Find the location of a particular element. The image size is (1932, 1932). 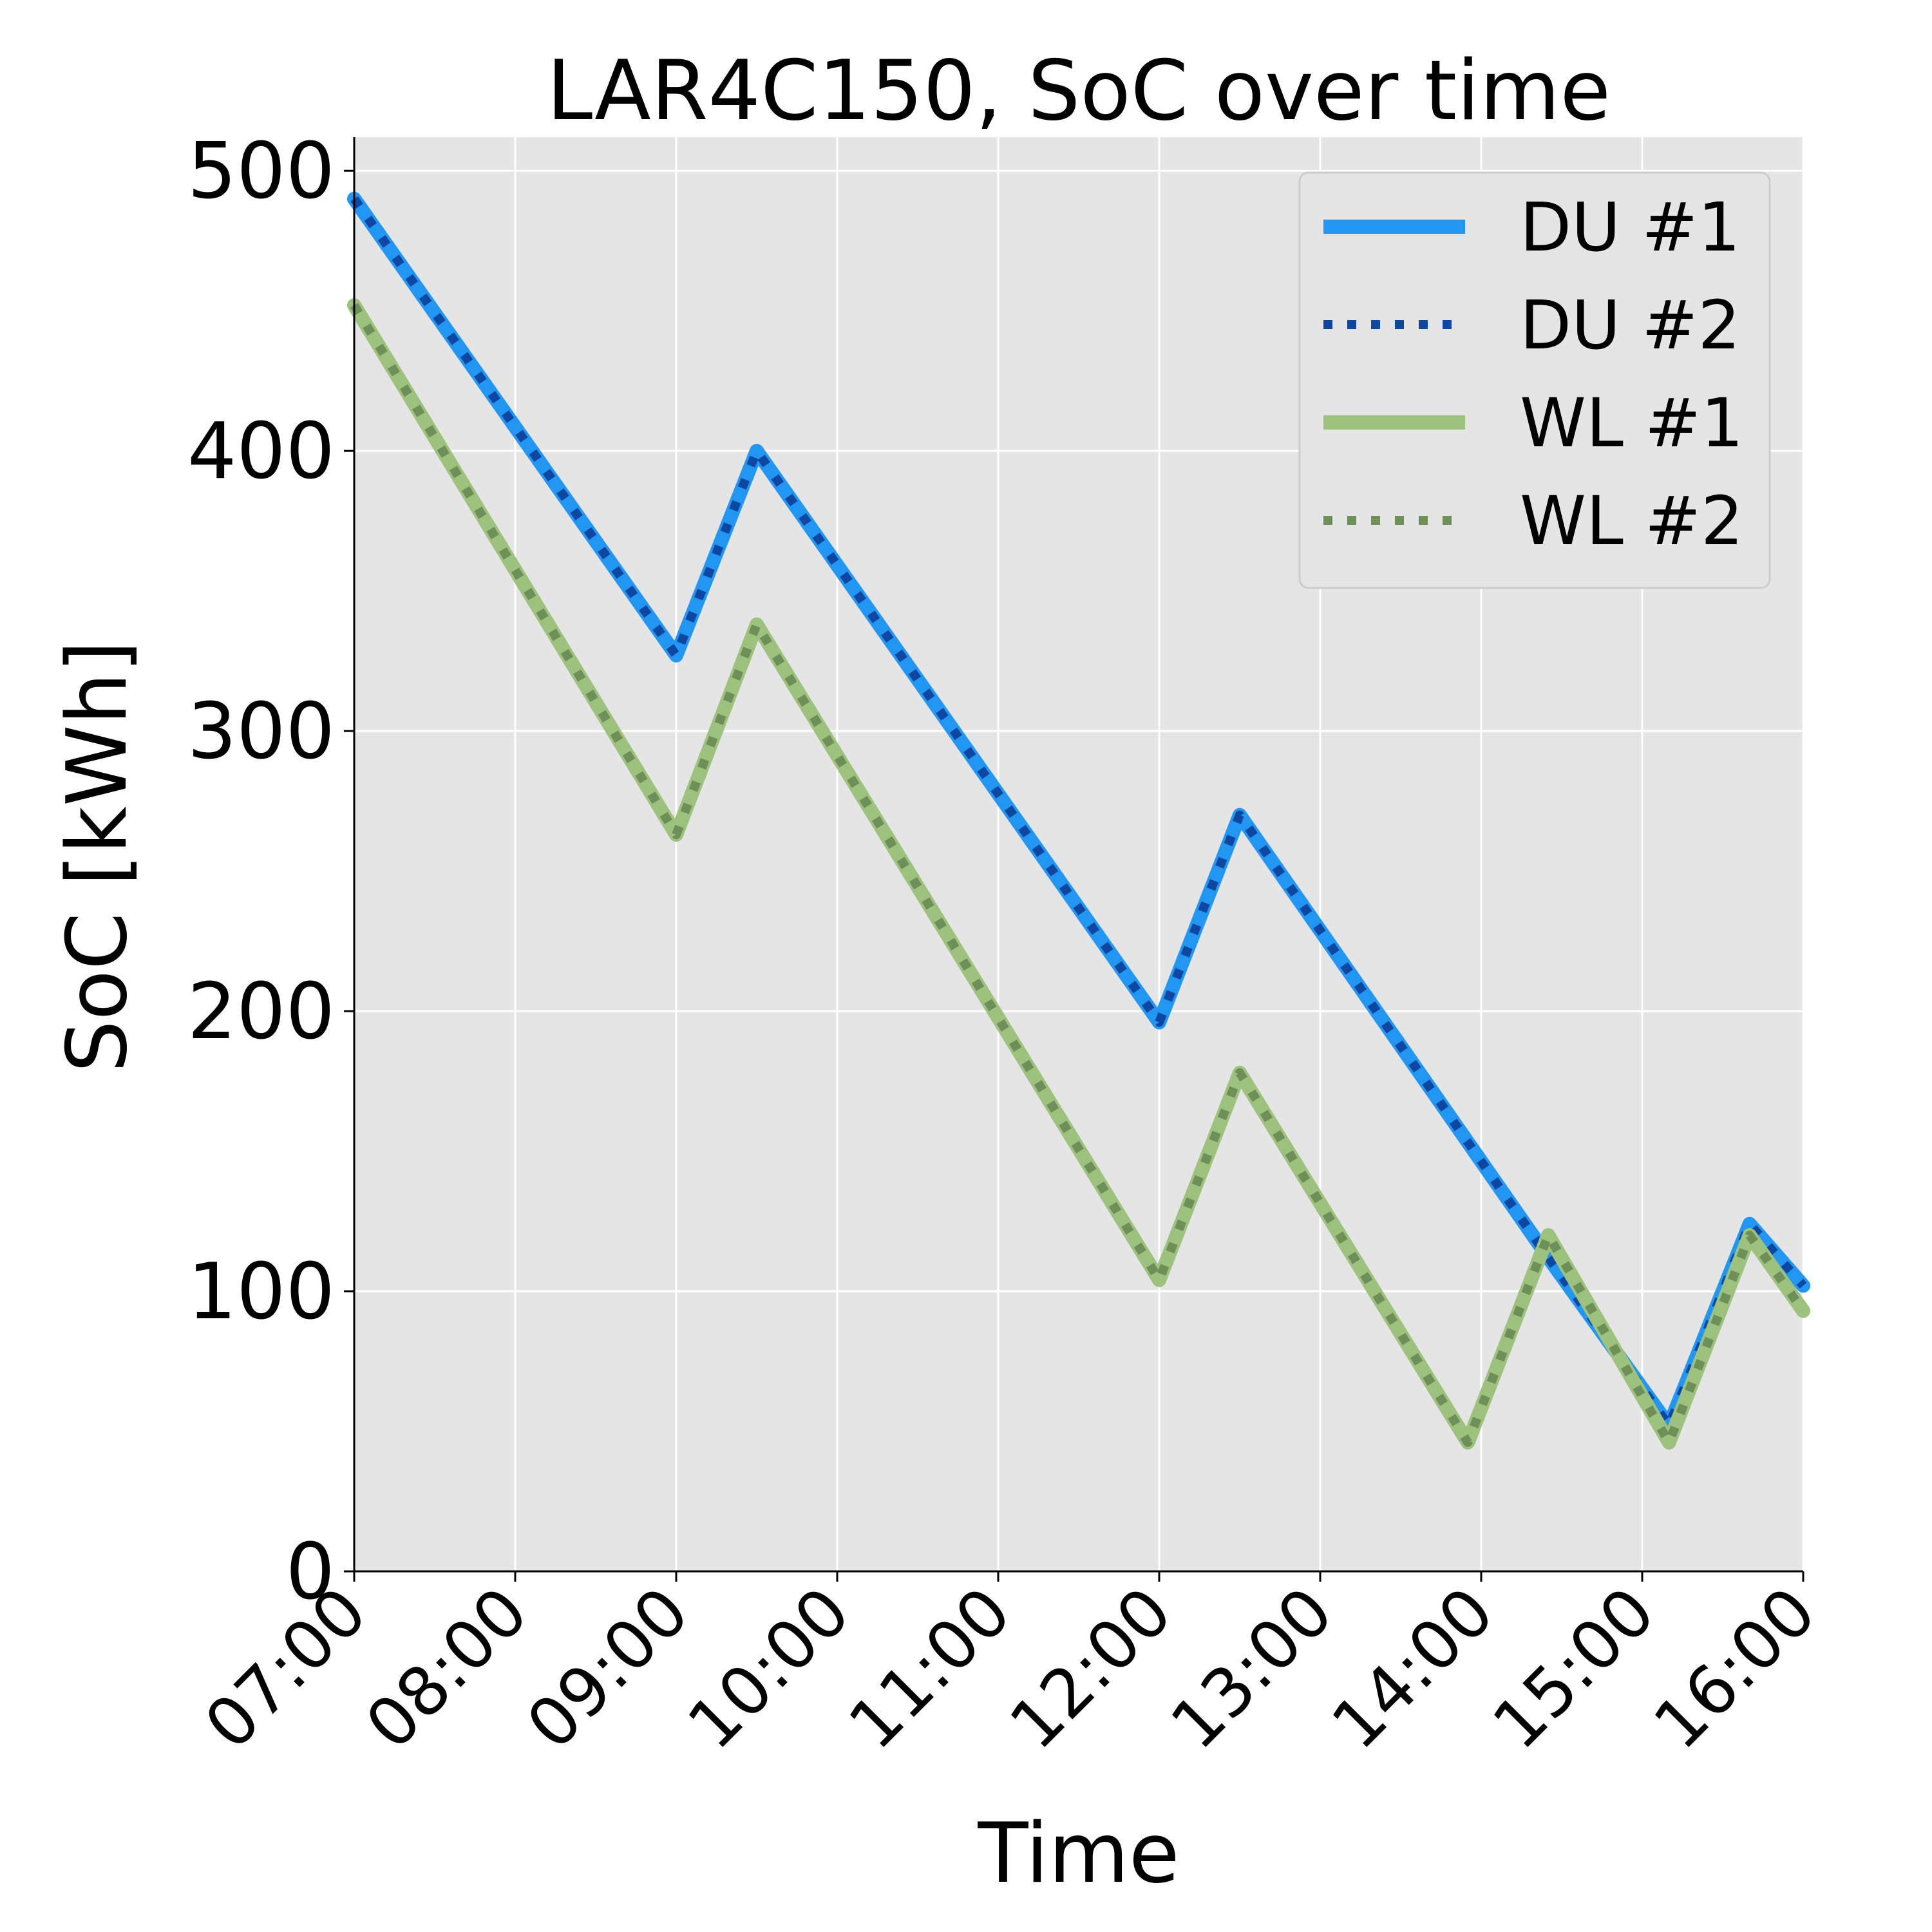

y-tick-label: 500 is located at coordinates (261, 171).